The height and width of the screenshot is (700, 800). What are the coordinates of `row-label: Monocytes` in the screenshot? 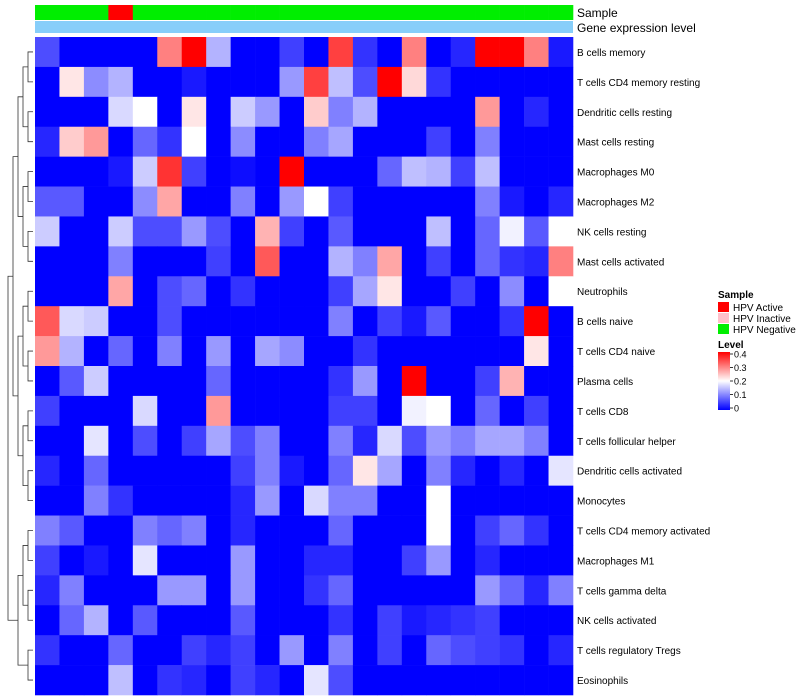 It's located at (601, 502).